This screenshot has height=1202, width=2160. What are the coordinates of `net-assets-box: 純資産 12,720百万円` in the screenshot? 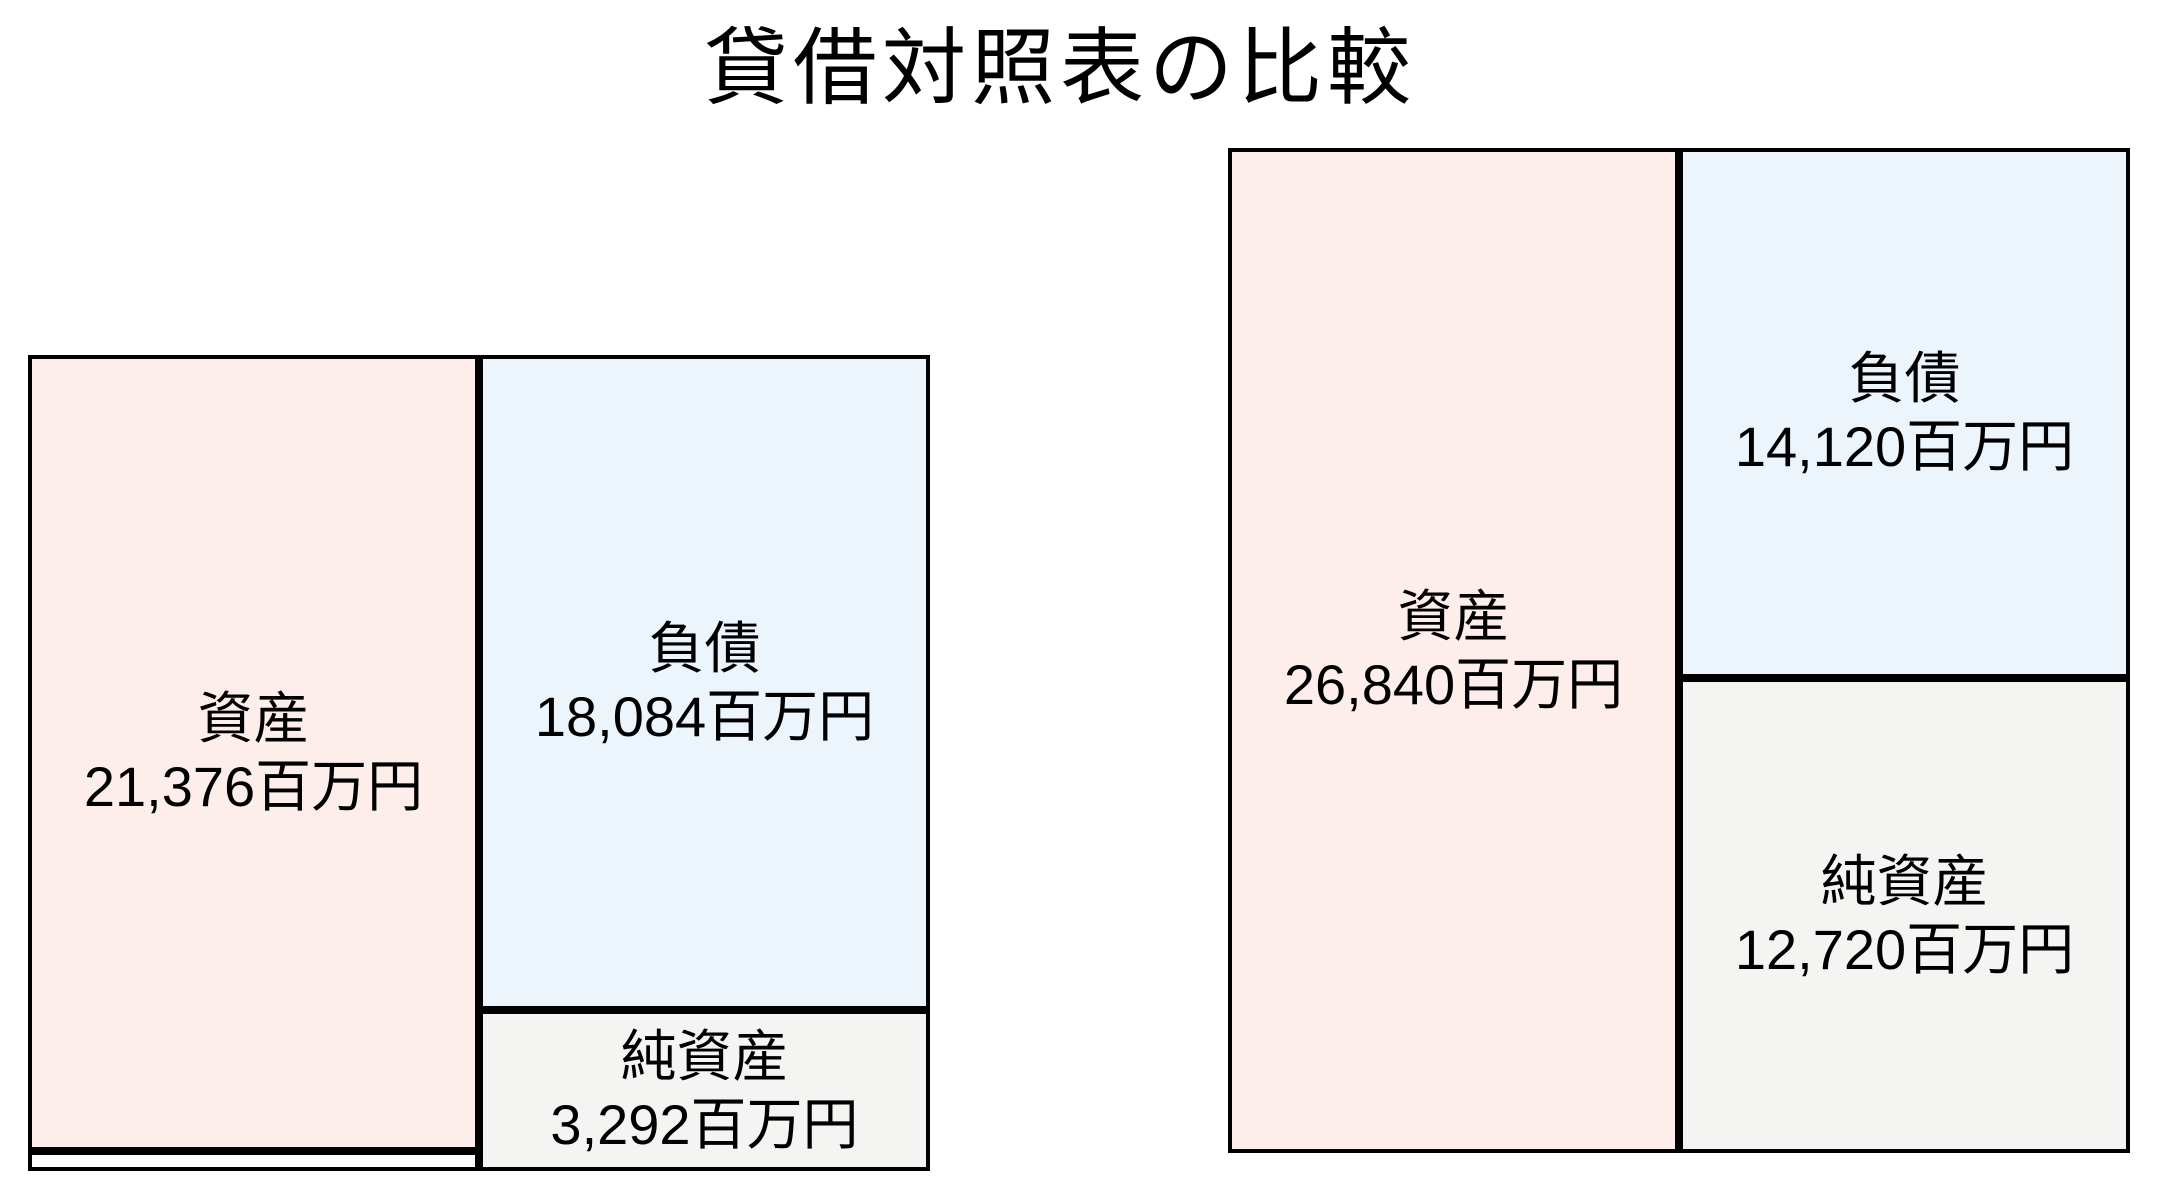 It's located at (1904, 915).